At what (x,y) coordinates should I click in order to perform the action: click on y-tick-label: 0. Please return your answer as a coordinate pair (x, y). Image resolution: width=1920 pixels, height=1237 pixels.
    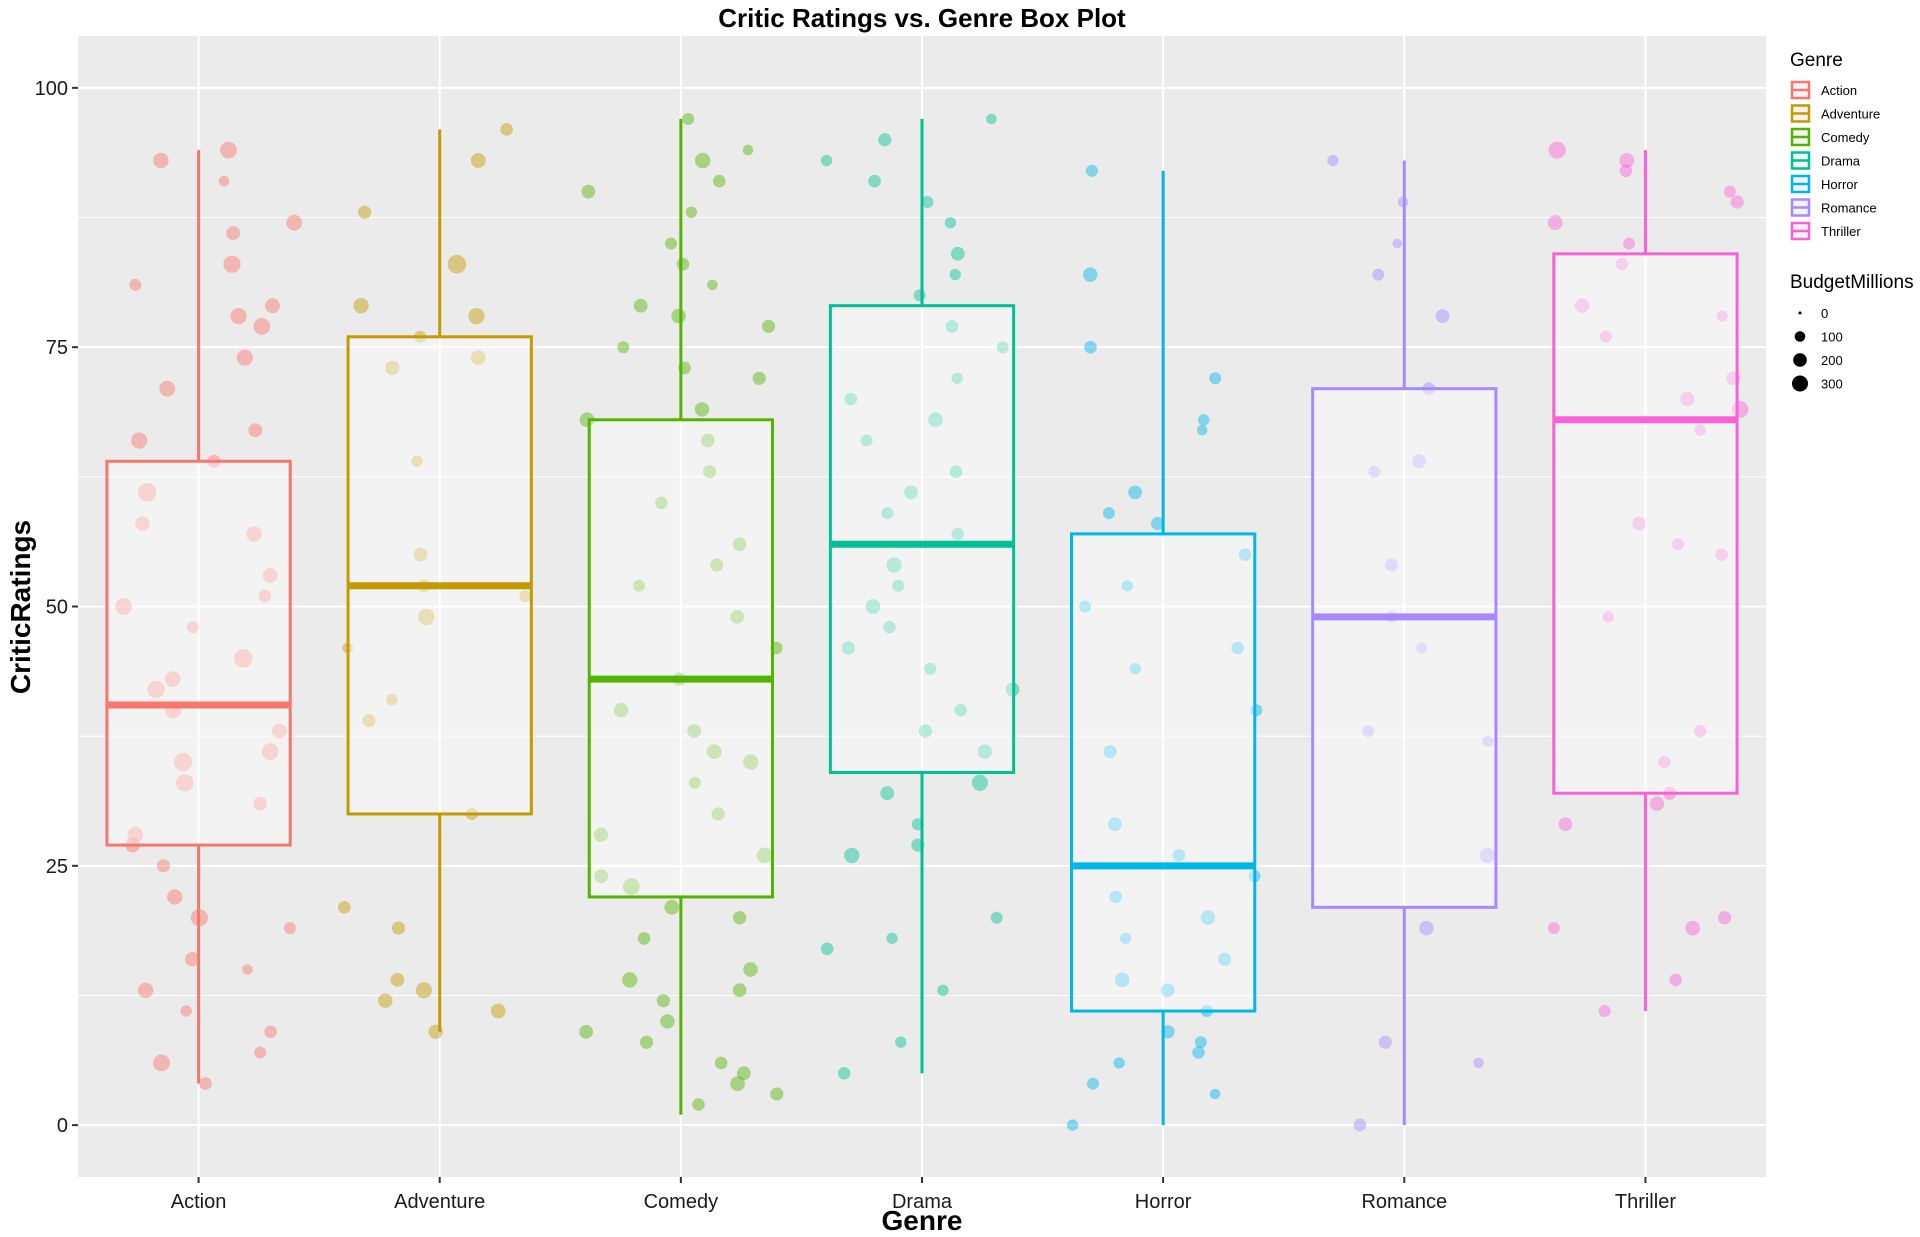
    Looking at the image, I should click on (62, 1126).